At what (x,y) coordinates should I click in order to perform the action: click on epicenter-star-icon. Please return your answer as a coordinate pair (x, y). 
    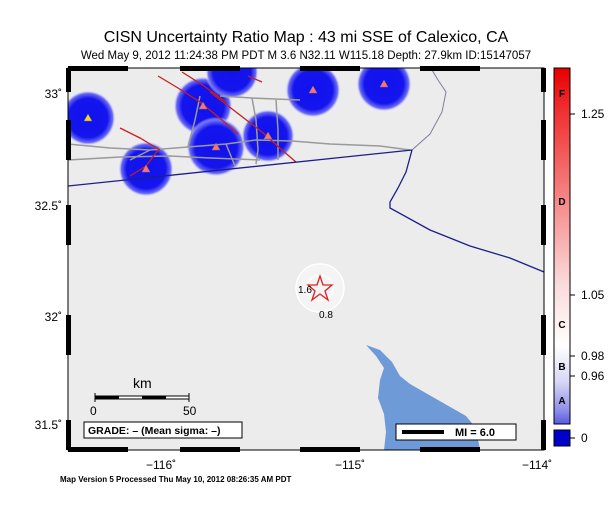
    Looking at the image, I should click on (320, 287).